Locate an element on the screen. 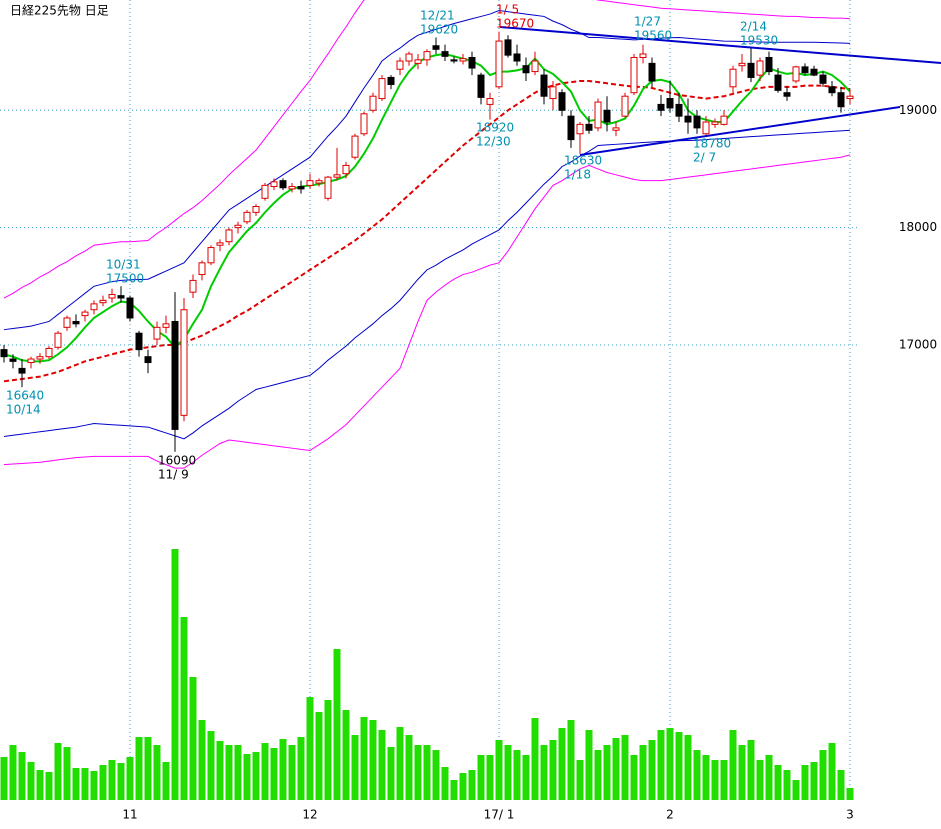 This screenshot has height=829, width=941. chart-title: 日経225先物 日足 is located at coordinates (59, 11).